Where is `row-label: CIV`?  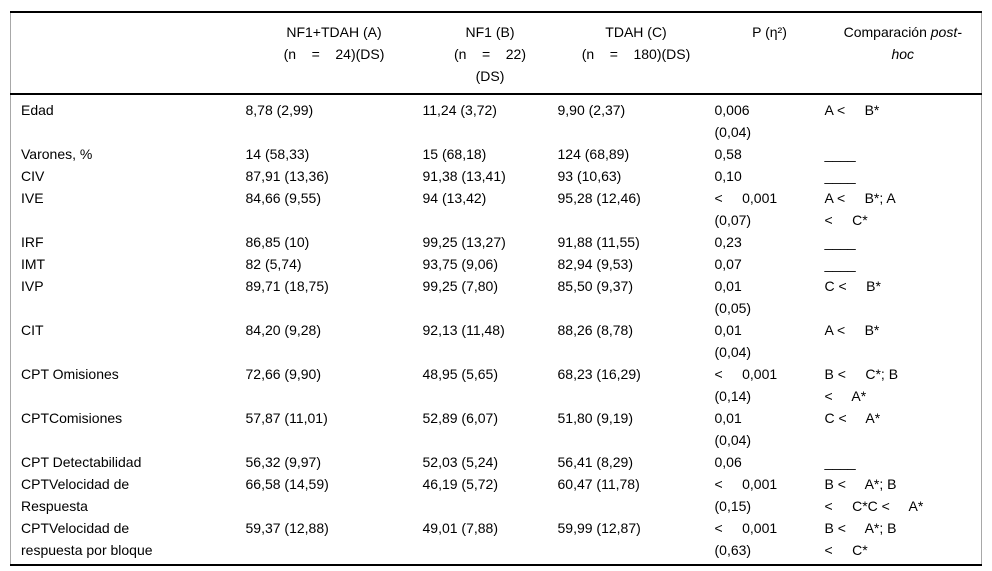
row-label: CIV is located at coordinates (33, 176).